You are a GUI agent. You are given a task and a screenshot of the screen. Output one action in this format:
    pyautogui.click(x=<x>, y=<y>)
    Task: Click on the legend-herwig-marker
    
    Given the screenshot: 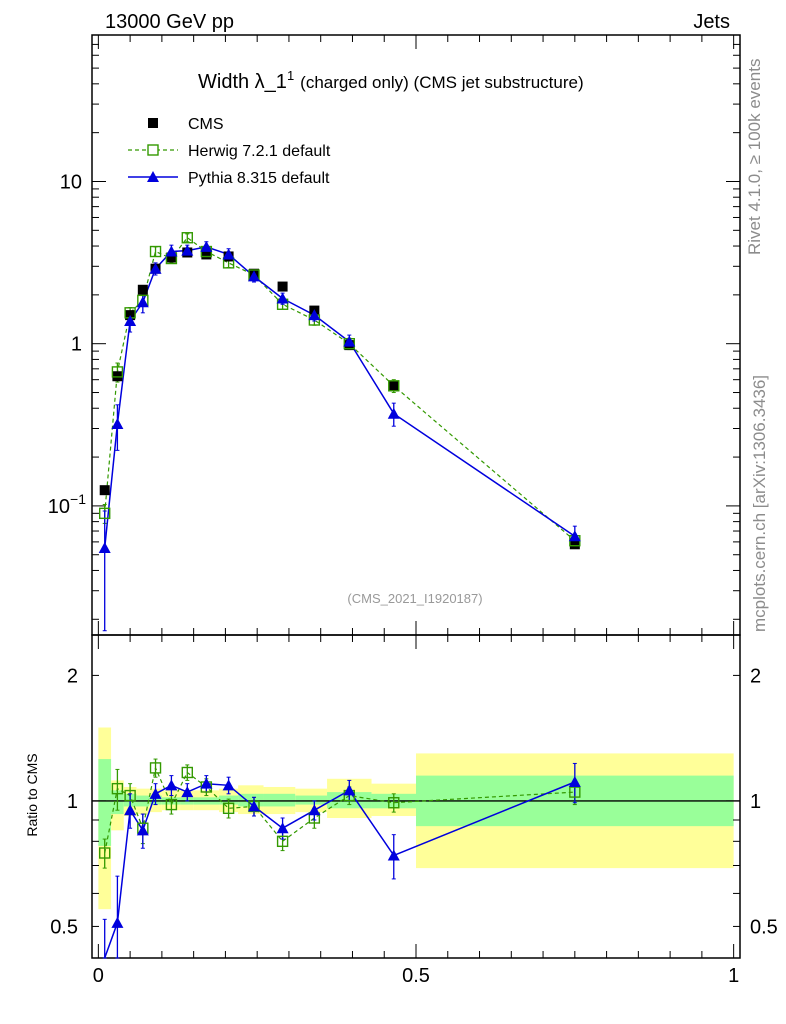 What is the action you would take?
    pyautogui.click(x=153, y=150)
    